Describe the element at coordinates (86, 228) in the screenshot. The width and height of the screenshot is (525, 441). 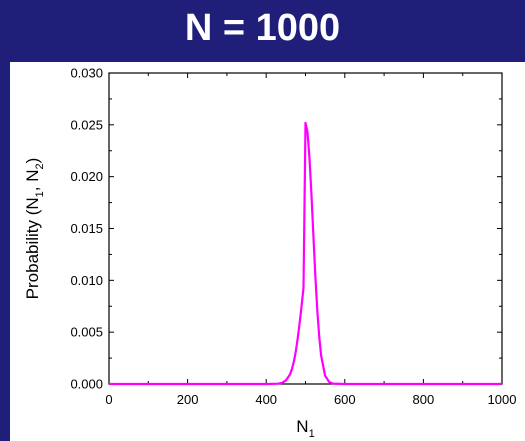
I see `y-tick-label: 0.015` at that location.